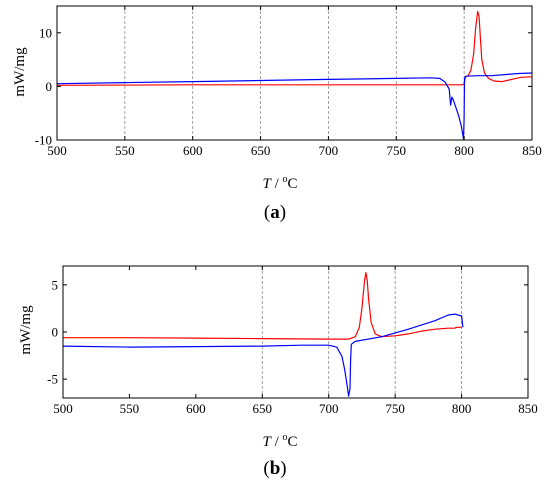 The image size is (550, 487). I want to click on panel-a-x-tick-label: 600, so click(193, 150).